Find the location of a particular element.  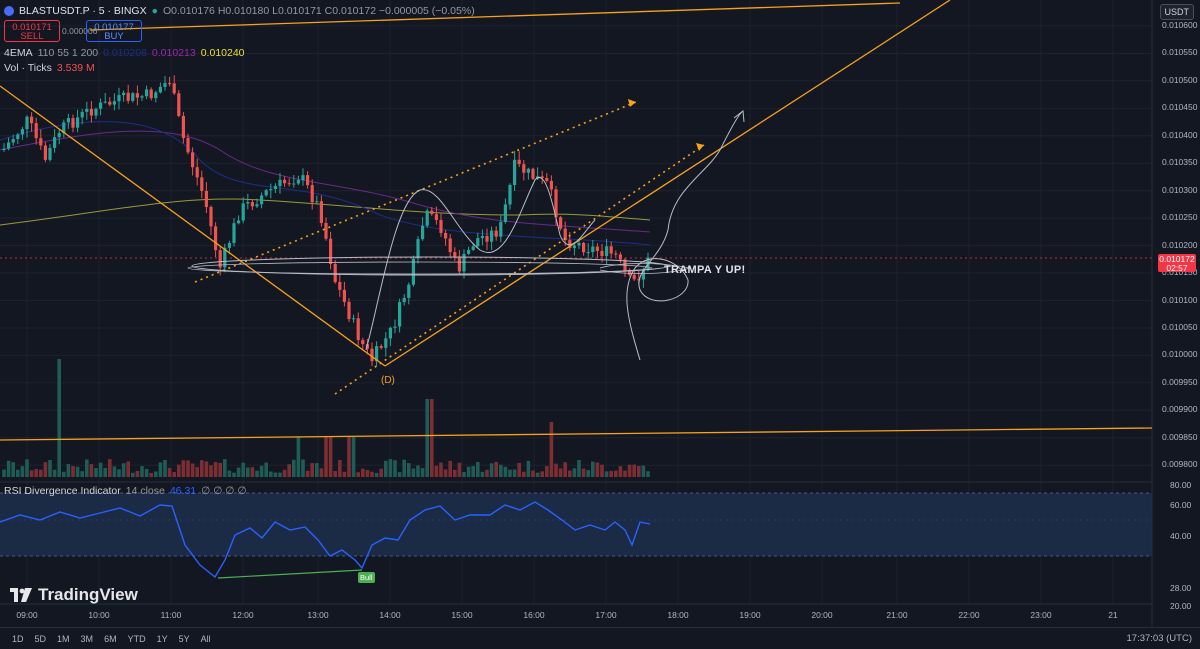

currency-button: USDT is located at coordinates (1176, 12).